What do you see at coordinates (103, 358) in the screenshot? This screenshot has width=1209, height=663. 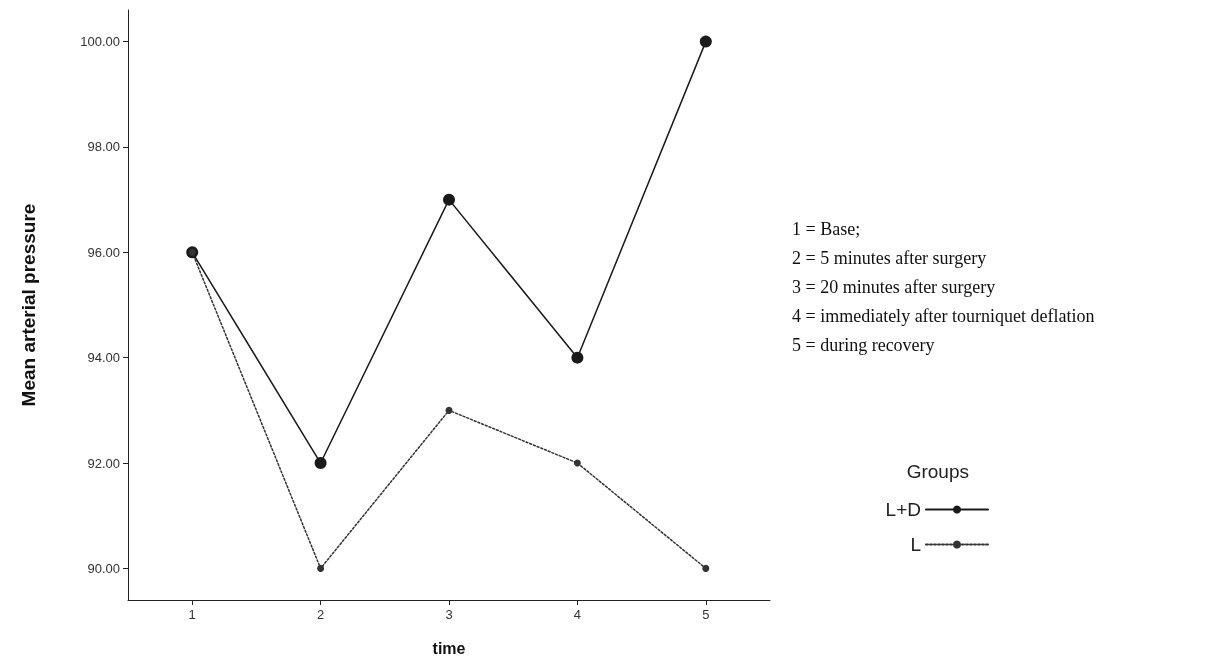 I see `y-tick-label: 94.00` at bounding box center [103, 358].